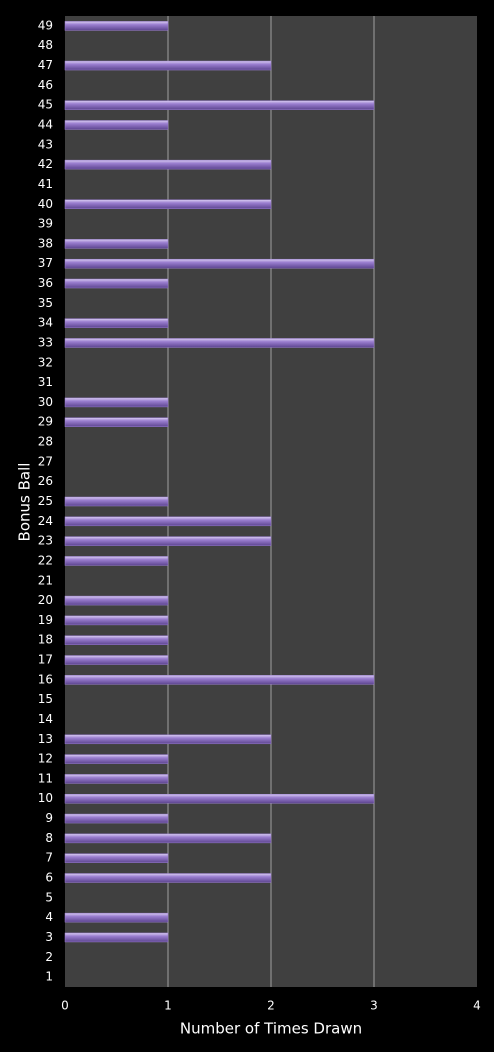  I want to click on y-tick-label: 32, so click(45, 362).